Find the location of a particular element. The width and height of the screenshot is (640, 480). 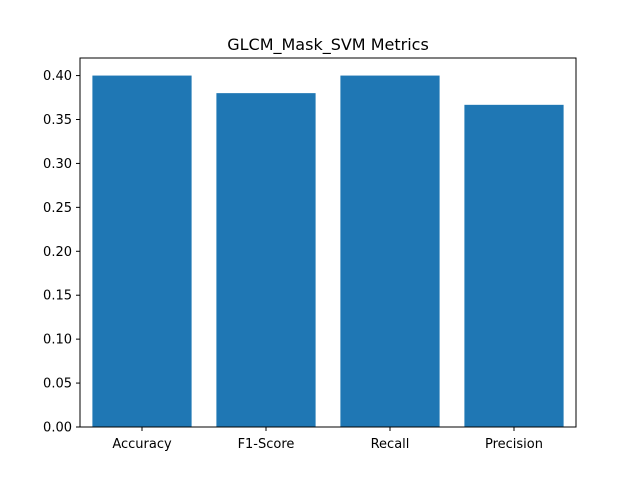

x-tick-label: Precision is located at coordinates (514, 444).